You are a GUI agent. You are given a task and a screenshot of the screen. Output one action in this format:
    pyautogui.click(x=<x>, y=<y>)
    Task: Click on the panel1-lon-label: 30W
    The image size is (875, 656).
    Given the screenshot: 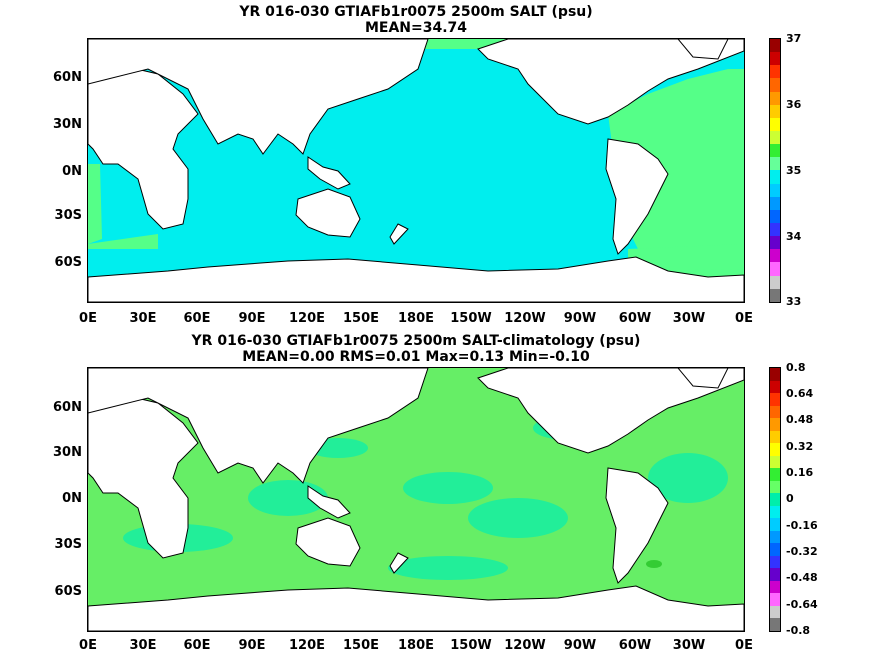 What is the action you would take?
    pyautogui.click(x=689, y=318)
    